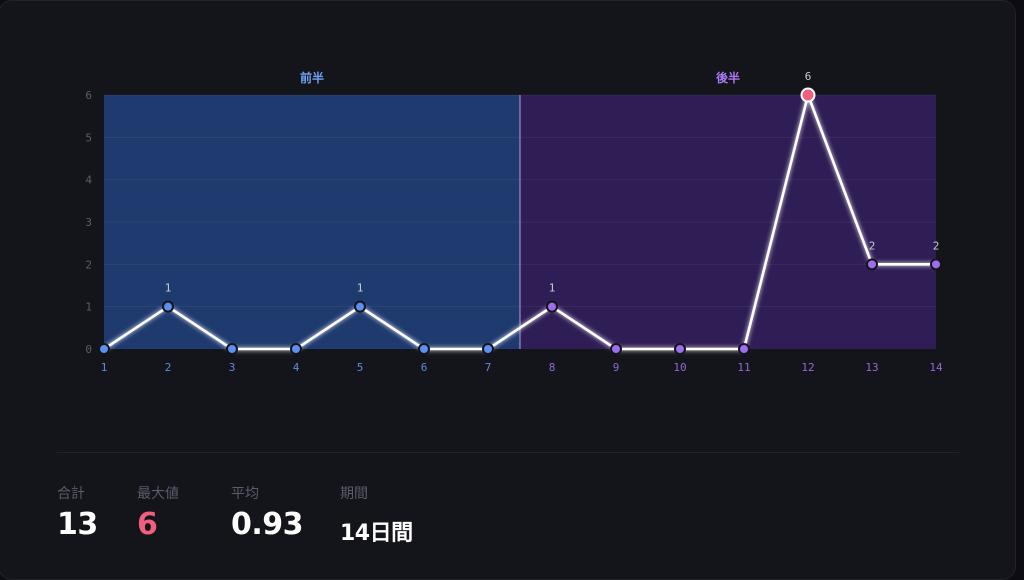 This screenshot has width=1024, height=580. Describe the element at coordinates (71, 494) in the screenshot. I see `total-label: 合計` at that location.